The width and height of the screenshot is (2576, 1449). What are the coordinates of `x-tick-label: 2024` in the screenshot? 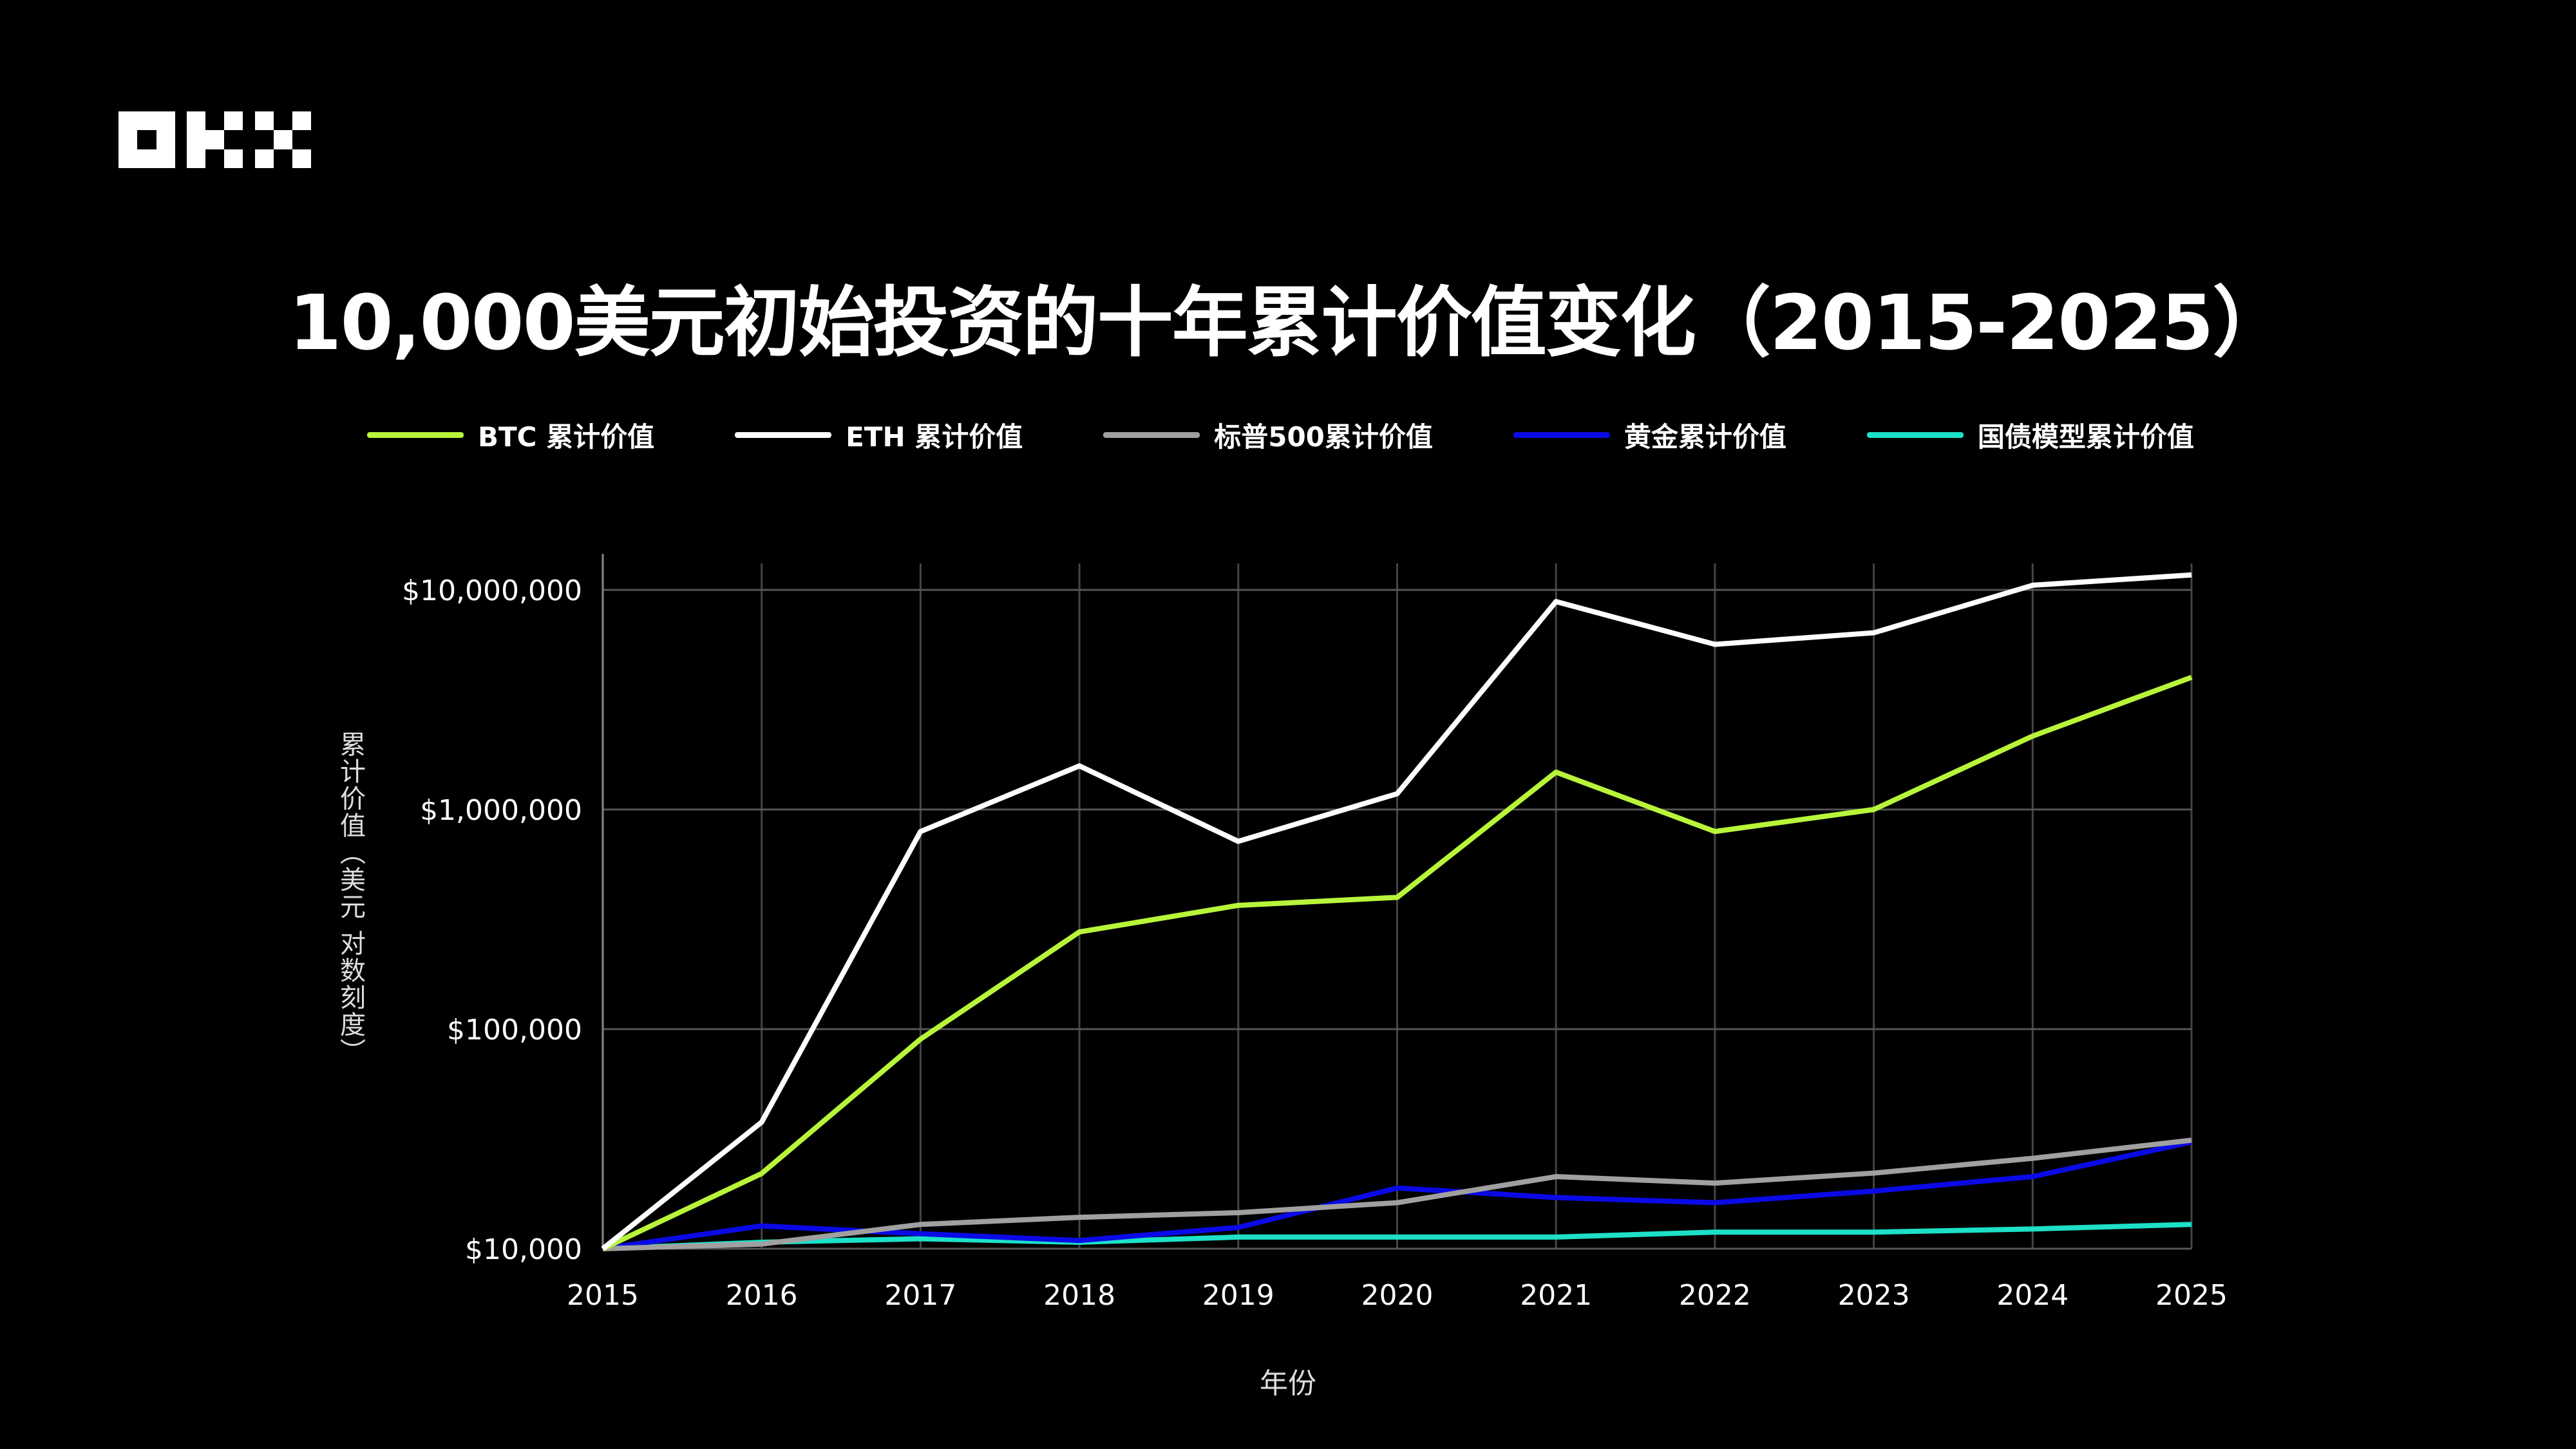 It's located at (2033, 1295).